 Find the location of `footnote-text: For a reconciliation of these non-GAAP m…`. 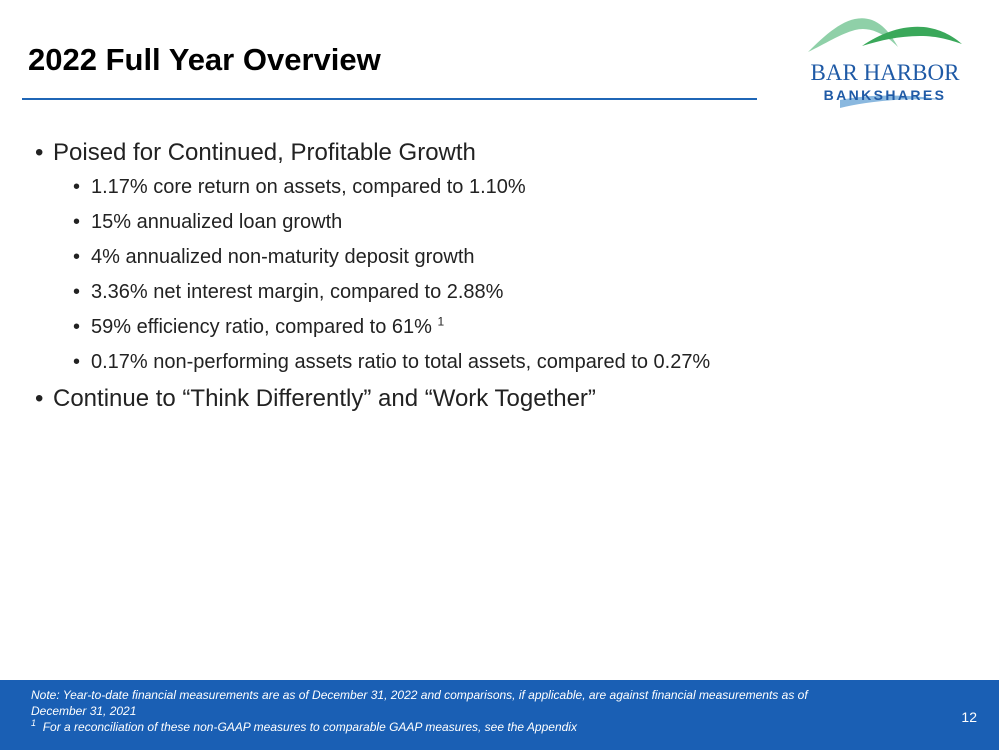

footnote-text: For a reconciliation of these non-GAAP m… is located at coordinates (309, 727).